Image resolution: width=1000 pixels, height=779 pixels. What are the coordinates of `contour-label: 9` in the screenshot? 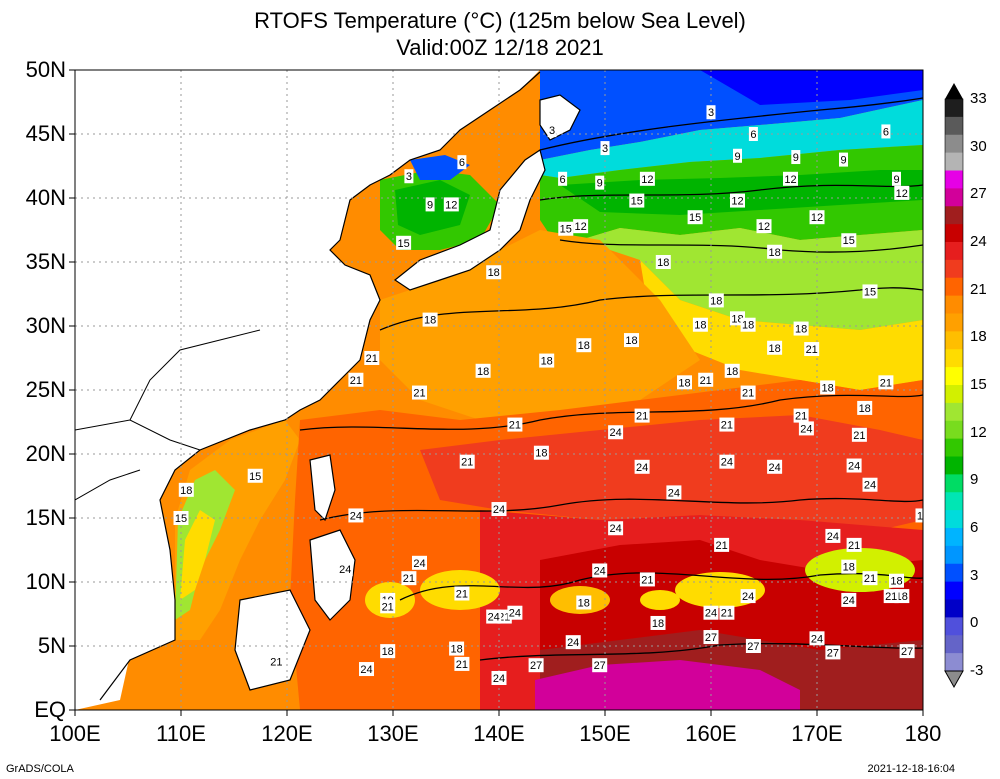 It's located at (600, 182).